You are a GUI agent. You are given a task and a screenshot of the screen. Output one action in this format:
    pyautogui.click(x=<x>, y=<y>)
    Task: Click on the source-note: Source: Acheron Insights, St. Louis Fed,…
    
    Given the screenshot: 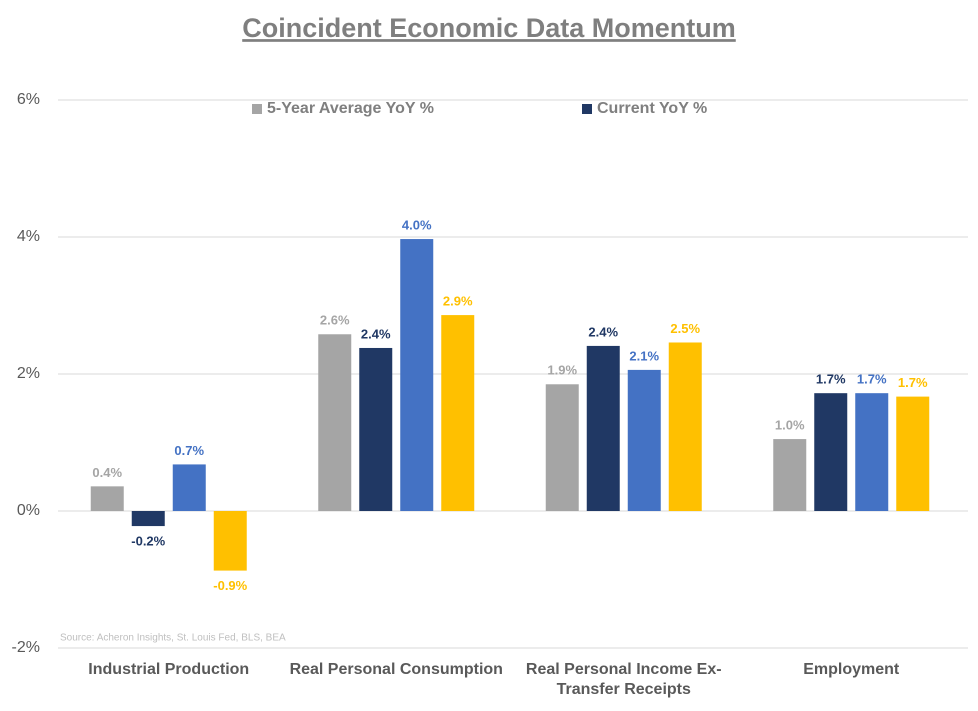 What is the action you would take?
    pyautogui.click(x=173, y=638)
    